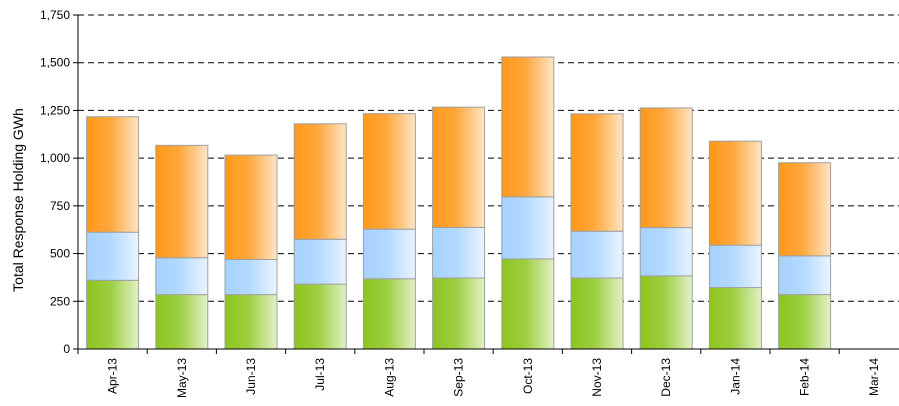 Image resolution: width=899 pixels, height=406 pixels. What do you see at coordinates (60, 301) in the screenshot?
I see `y-tick-label: 250` at bounding box center [60, 301].